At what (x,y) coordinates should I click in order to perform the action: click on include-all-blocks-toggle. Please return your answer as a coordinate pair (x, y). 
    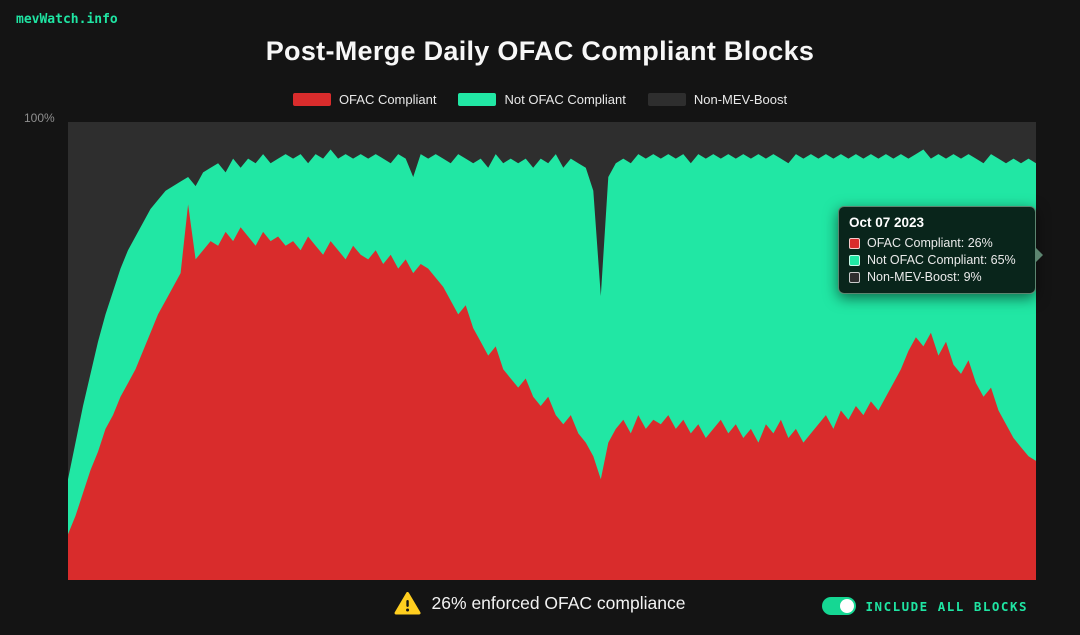
    Looking at the image, I should click on (838, 606).